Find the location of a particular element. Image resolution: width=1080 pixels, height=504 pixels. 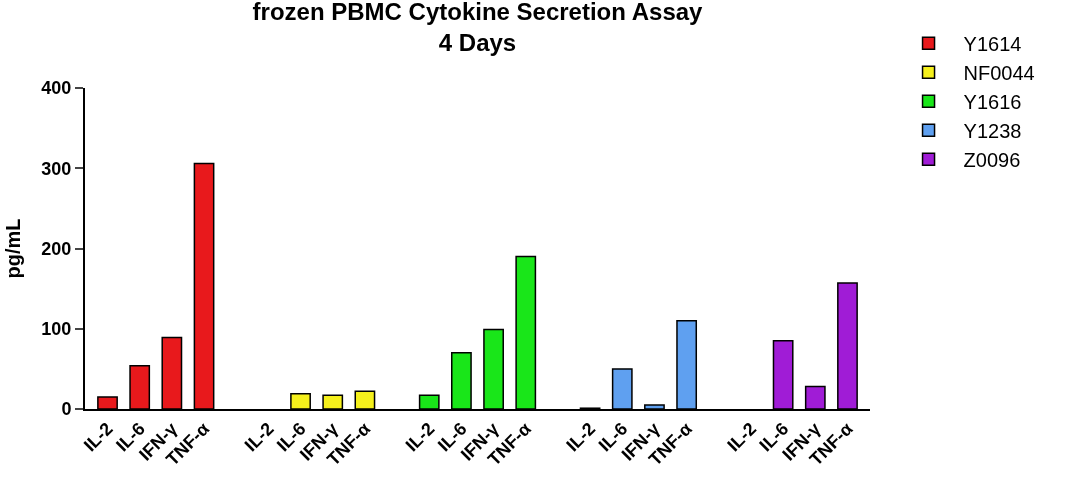

y-tick-label: 0 is located at coordinates (66, 409).